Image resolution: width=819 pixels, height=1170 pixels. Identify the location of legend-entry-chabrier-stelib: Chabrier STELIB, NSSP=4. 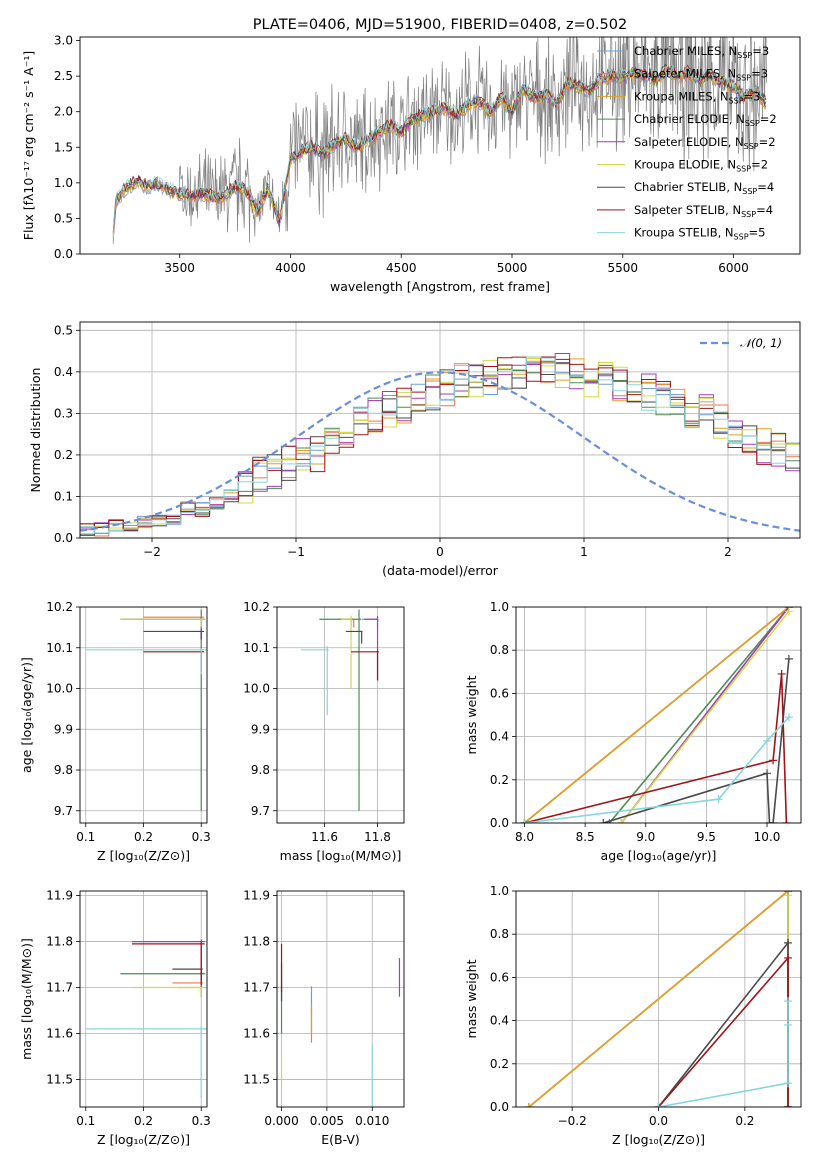
(704, 188).